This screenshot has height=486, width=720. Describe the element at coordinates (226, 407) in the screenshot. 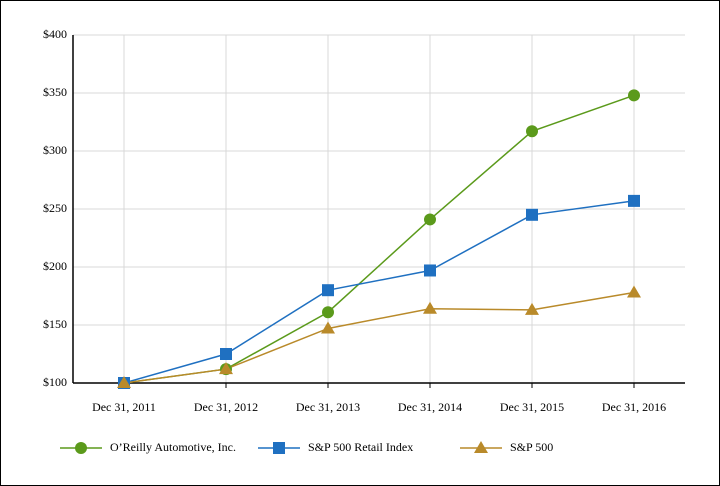

I see `x-tick-label: Dec 31, 2012` at that location.